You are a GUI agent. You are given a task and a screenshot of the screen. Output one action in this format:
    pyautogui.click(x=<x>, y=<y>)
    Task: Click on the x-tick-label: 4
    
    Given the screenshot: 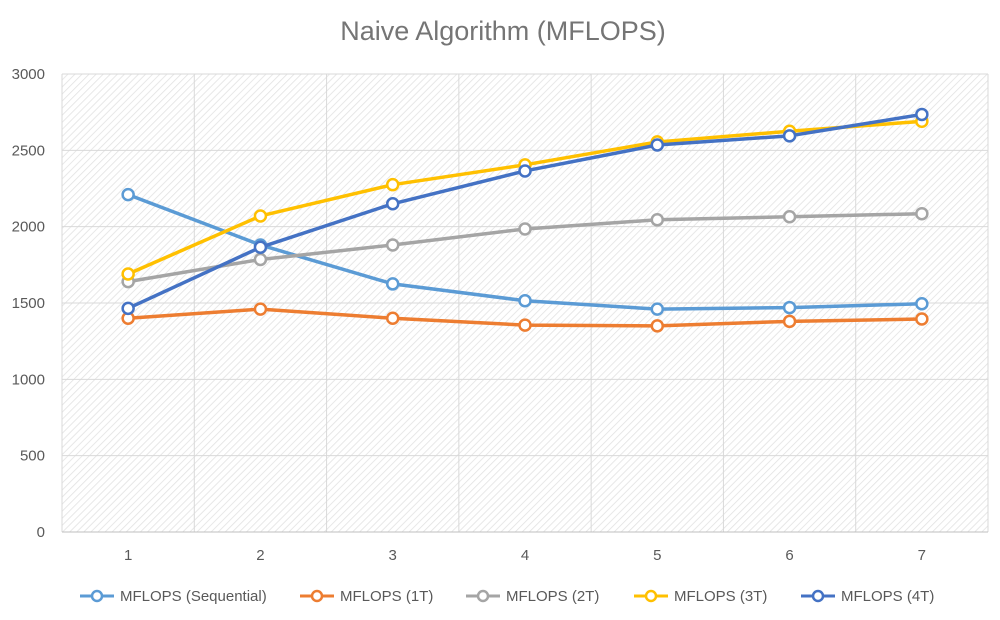 What is the action you would take?
    pyautogui.click(x=525, y=555)
    